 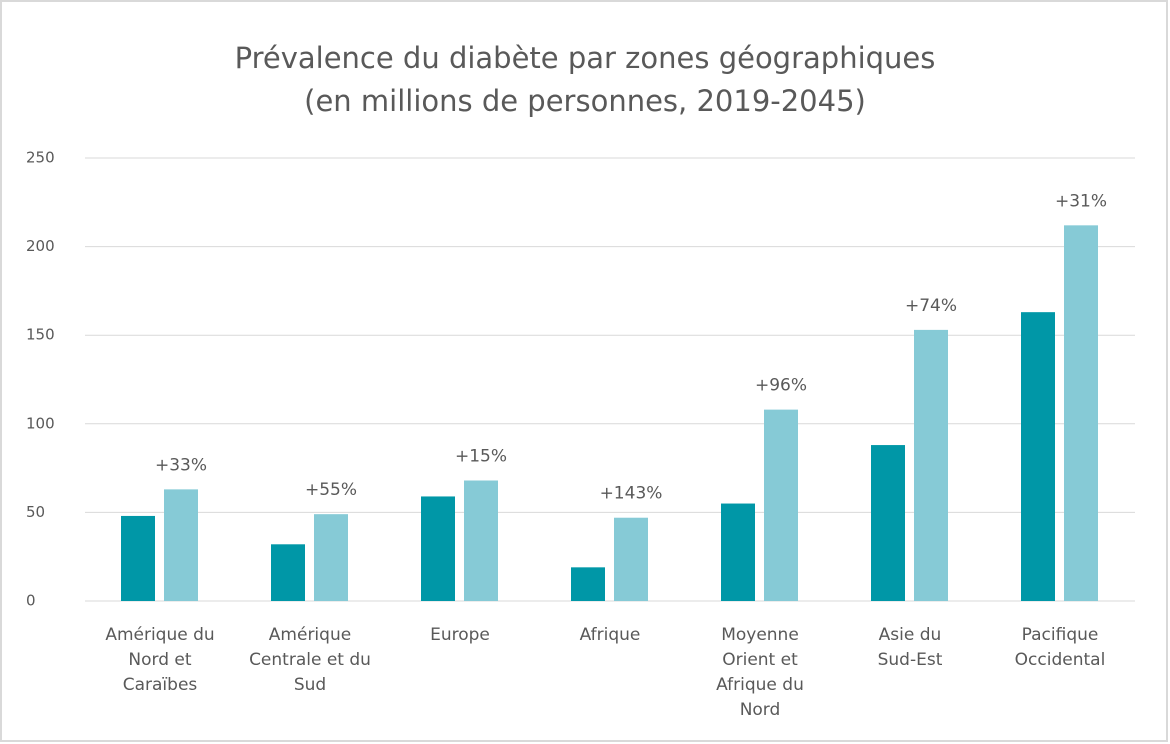 What do you see at coordinates (40, 423) in the screenshot?
I see `y-tick-label: 100` at bounding box center [40, 423].